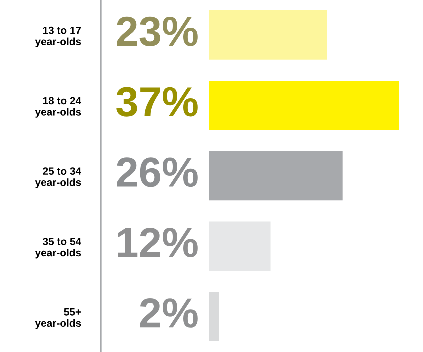 This screenshot has height=352, width=423. What do you see at coordinates (58, 178) in the screenshot?
I see `y-tick-label: 25 to 34 year-olds` at bounding box center [58, 178].